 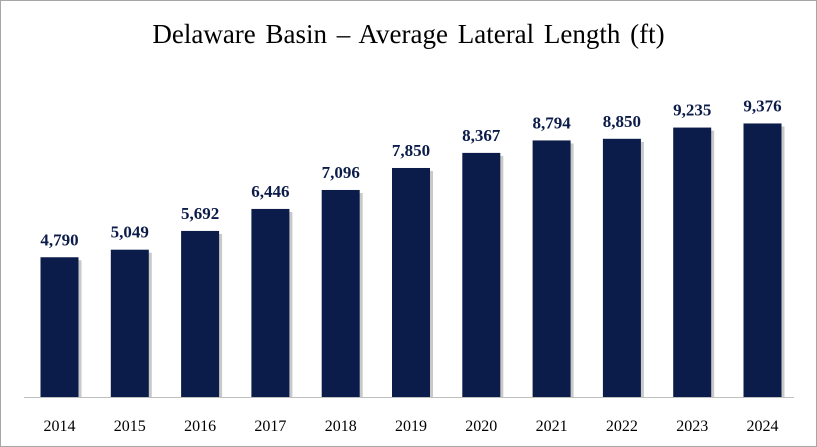 I want to click on data-label-2014: 4,790, so click(x=59, y=239).